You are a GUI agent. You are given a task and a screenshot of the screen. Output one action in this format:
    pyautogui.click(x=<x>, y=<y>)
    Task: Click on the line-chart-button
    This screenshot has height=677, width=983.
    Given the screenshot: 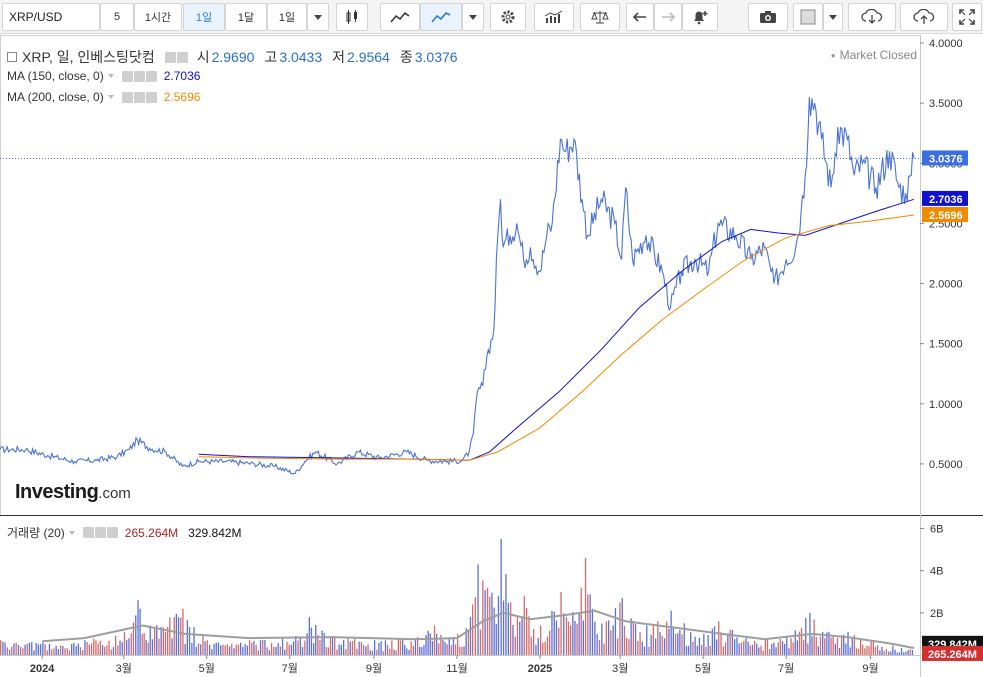 What is the action you would take?
    pyautogui.click(x=441, y=17)
    